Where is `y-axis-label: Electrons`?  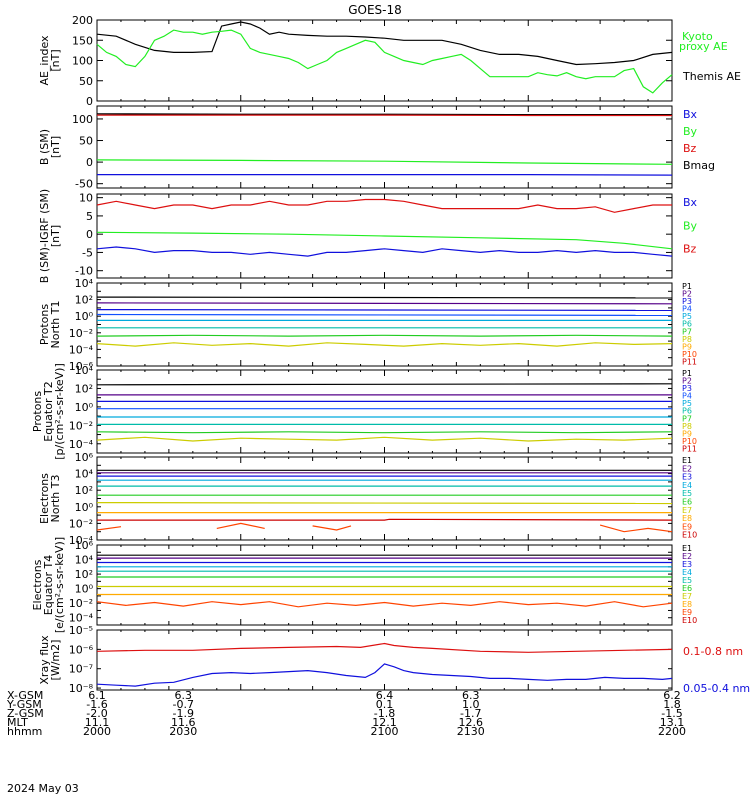 y-axis-label: Electrons is located at coordinates (44, 498).